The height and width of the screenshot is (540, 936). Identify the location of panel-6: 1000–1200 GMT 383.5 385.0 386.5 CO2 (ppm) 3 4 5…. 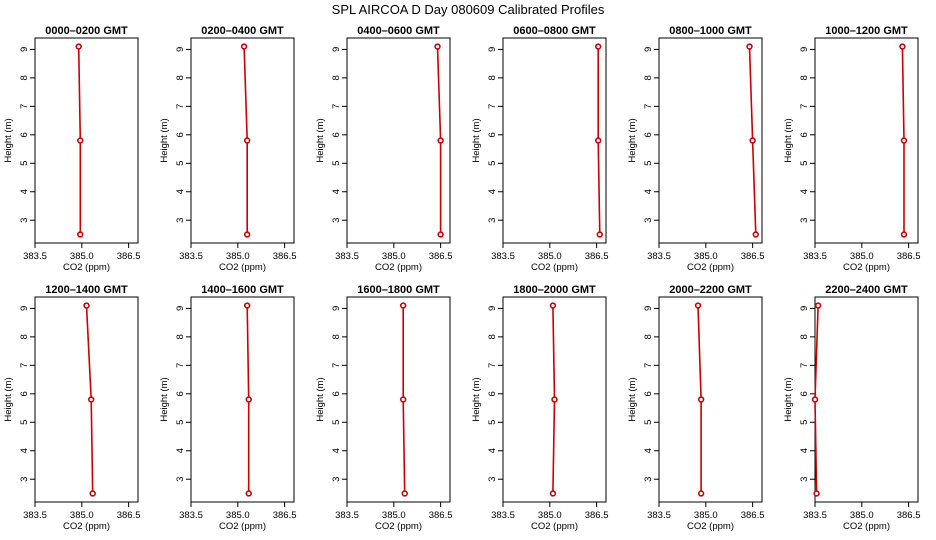
(852, 149).